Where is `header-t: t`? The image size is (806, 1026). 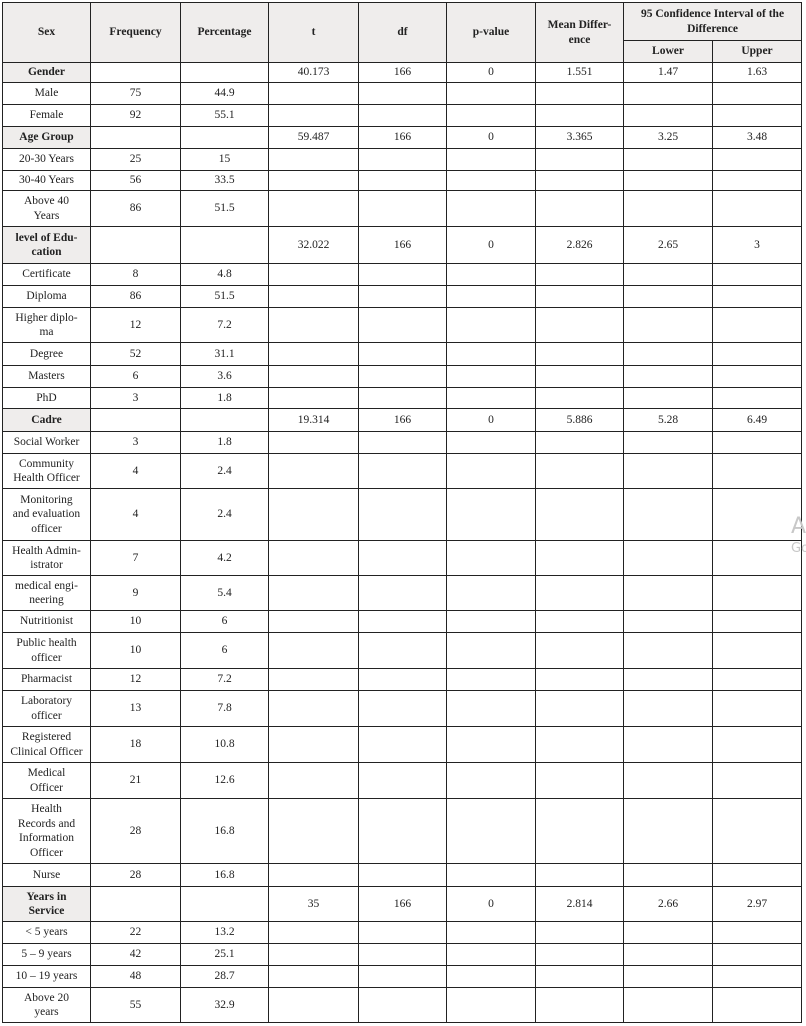 header-t: t is located at coordinates (313, 32).